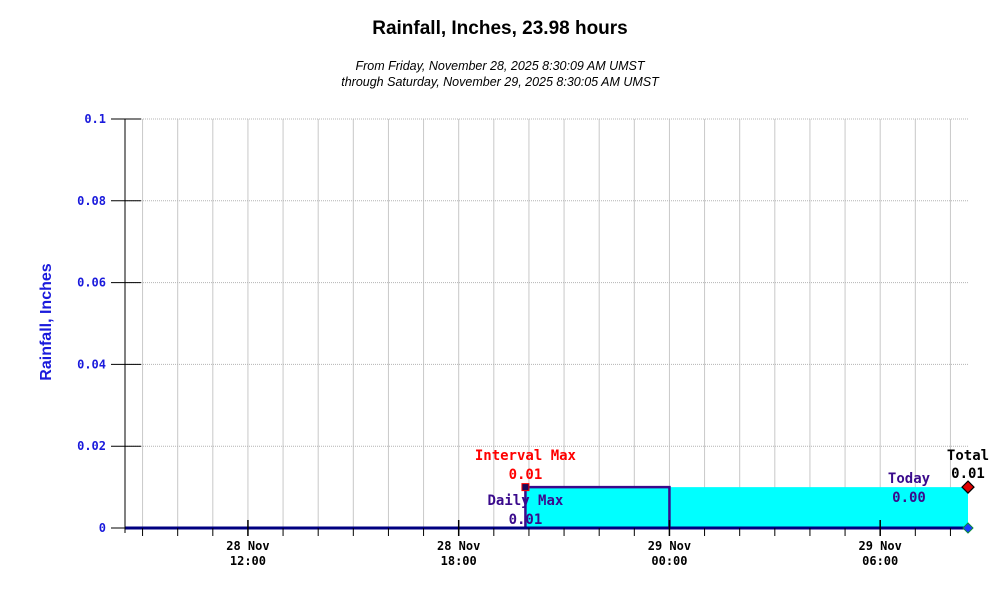 This screenshot has width=1000, height=600. What do you see at coordinates (525, 487) in the screenshot?
I see `annotation-interval-max-marker` at bounding box center [525, 487].